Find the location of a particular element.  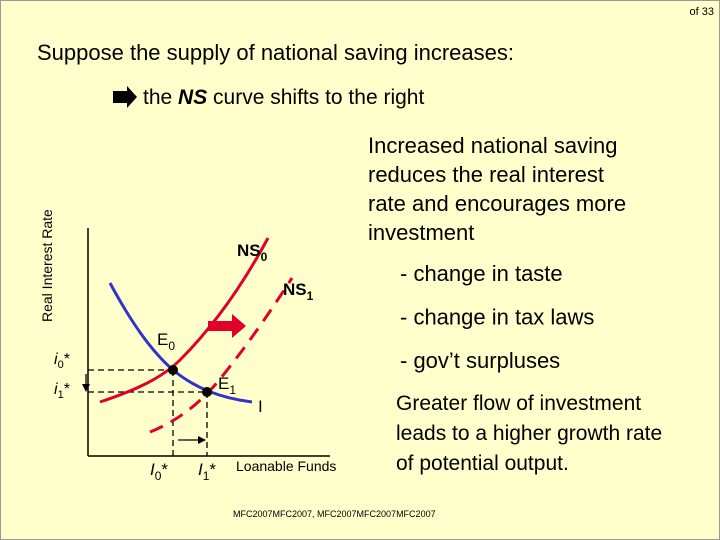

explanation-line: rate and encourages more is located at coordinates (497, 203).